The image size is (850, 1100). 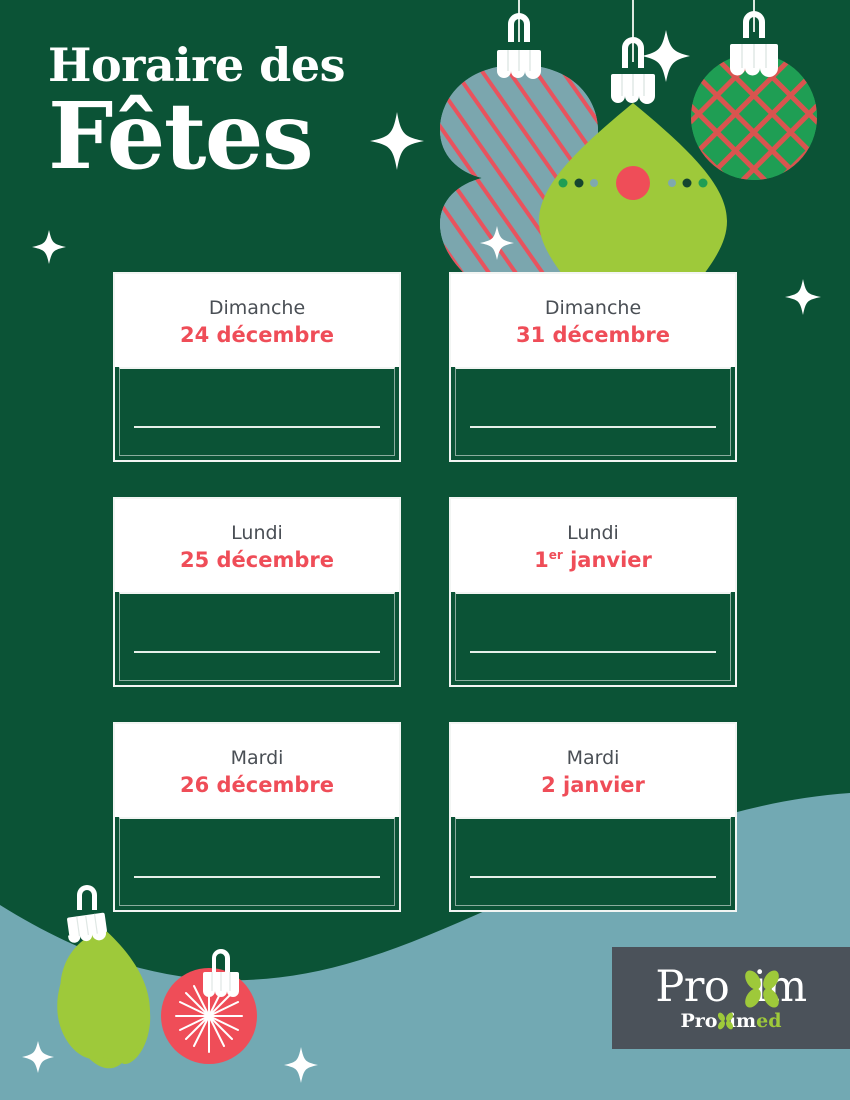 I want to click on proxim-logo: Proxim Proximed, so click(x=731, y=998).